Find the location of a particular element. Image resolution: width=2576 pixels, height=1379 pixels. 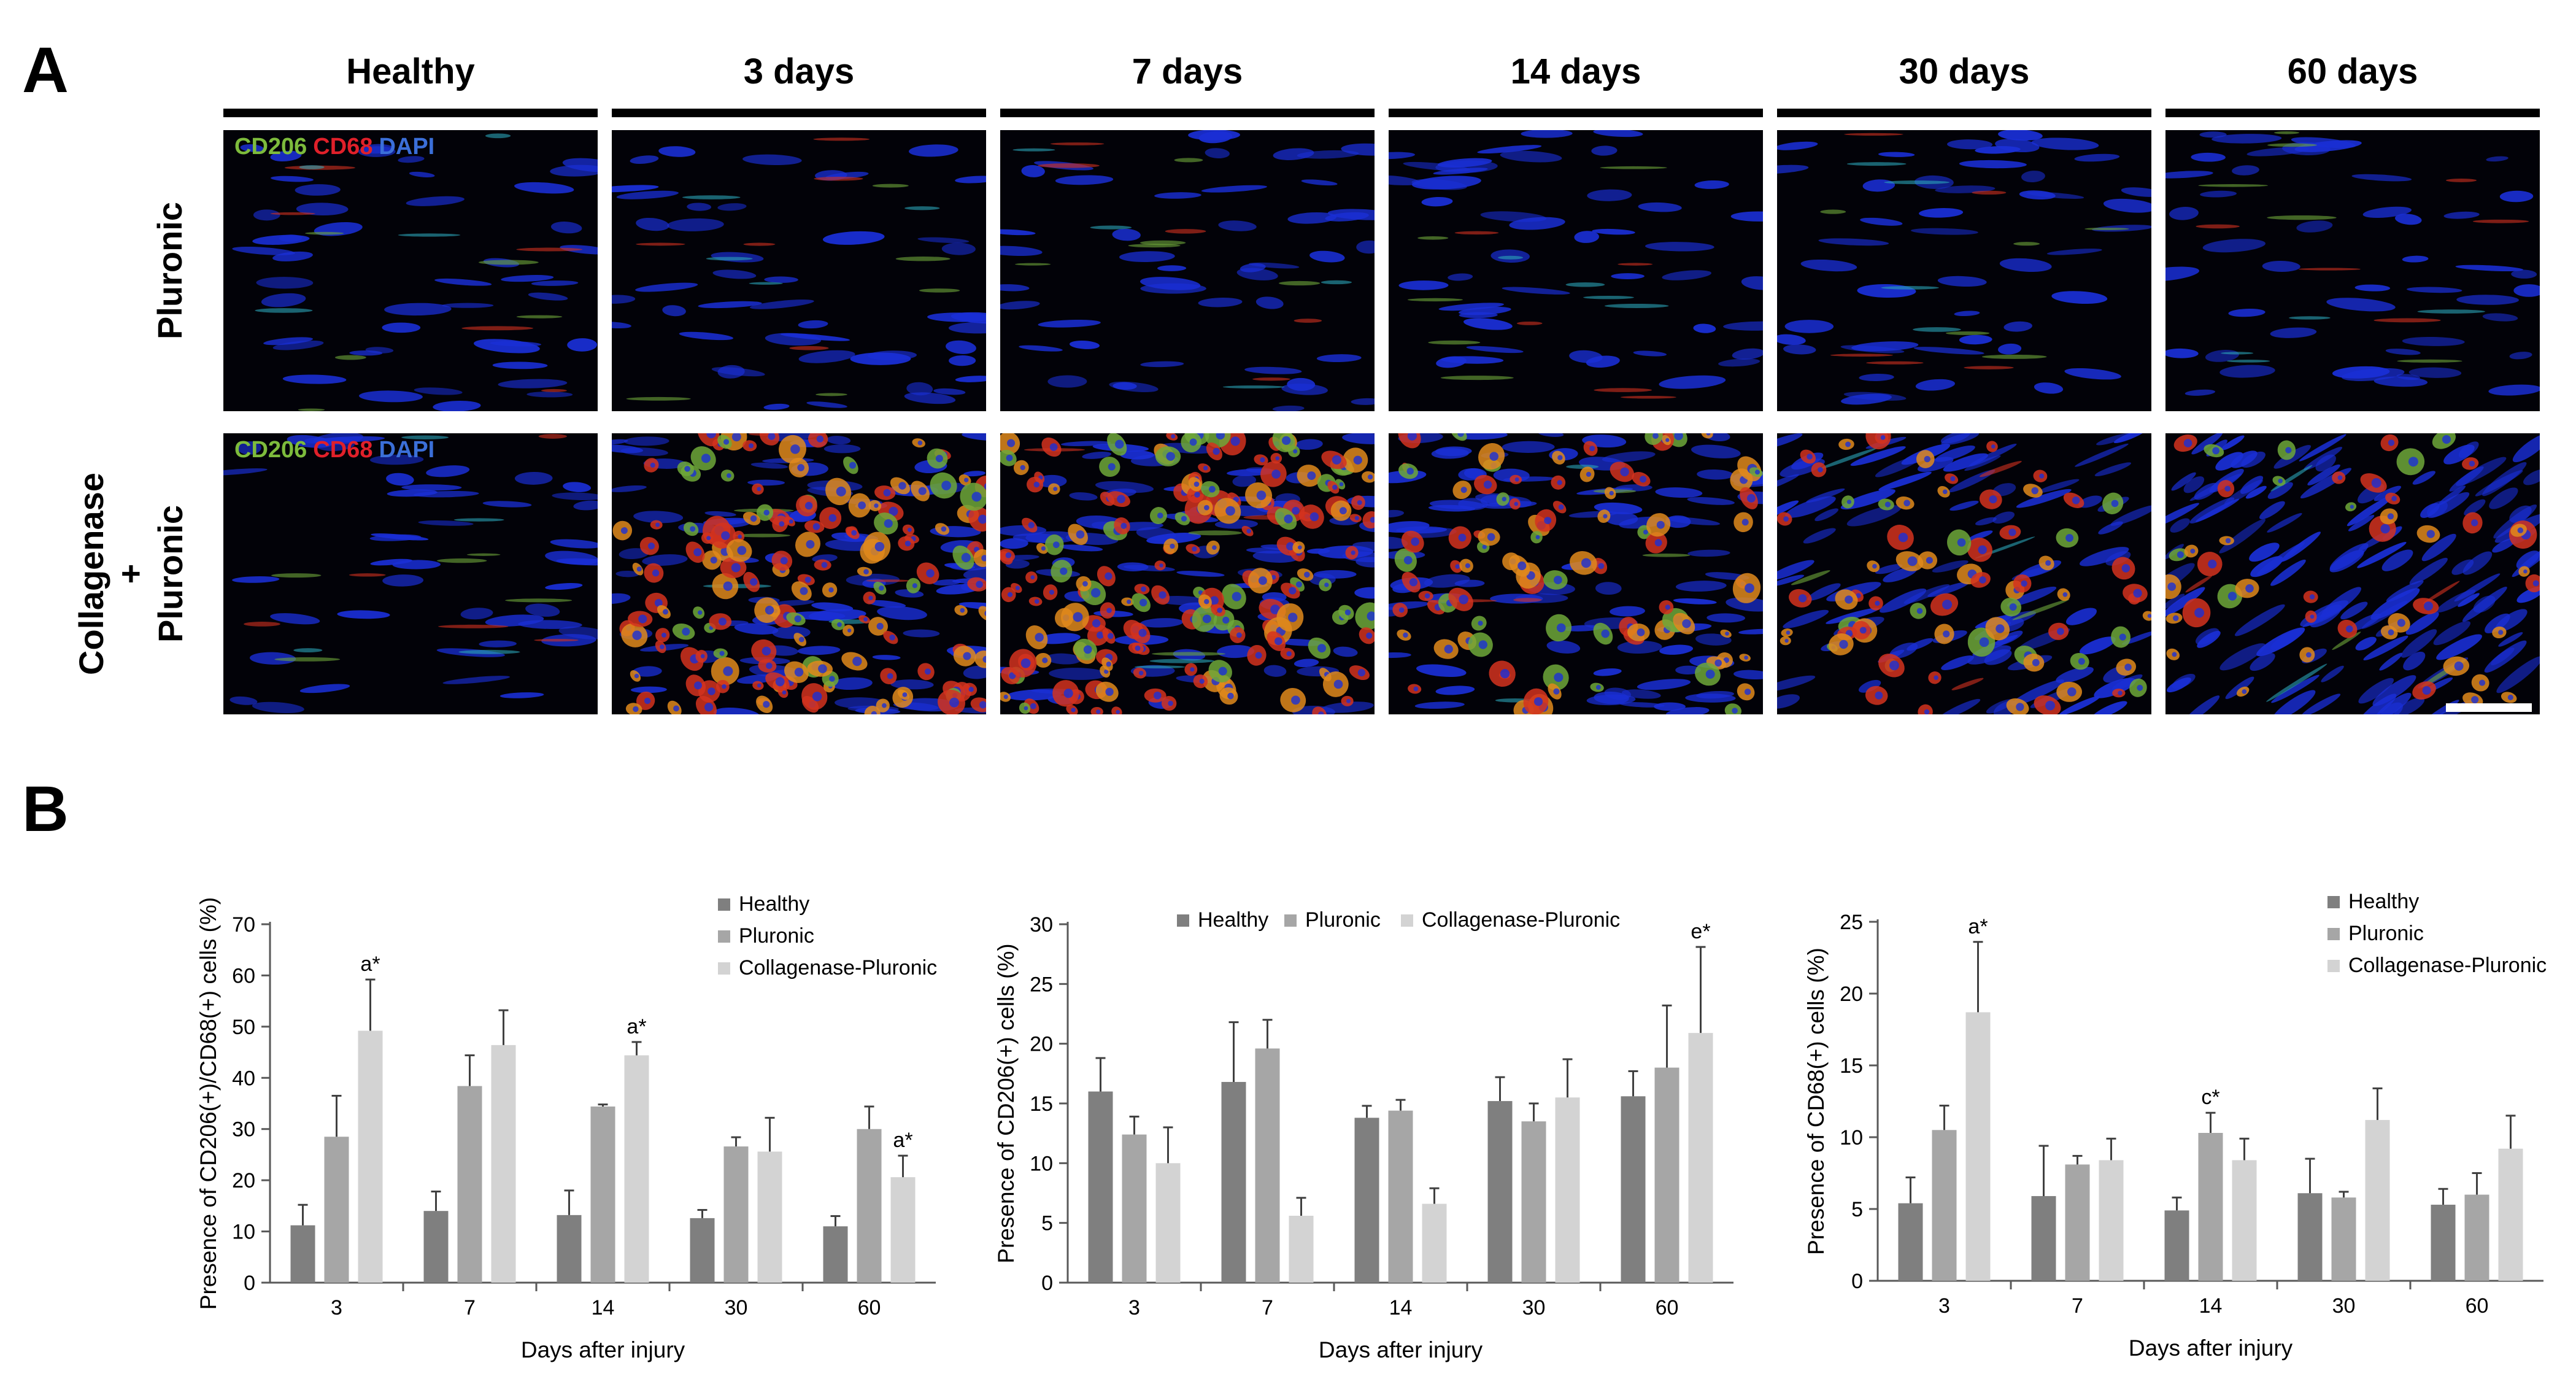

column-header: 14 days is located at coordinates (1575, 71).